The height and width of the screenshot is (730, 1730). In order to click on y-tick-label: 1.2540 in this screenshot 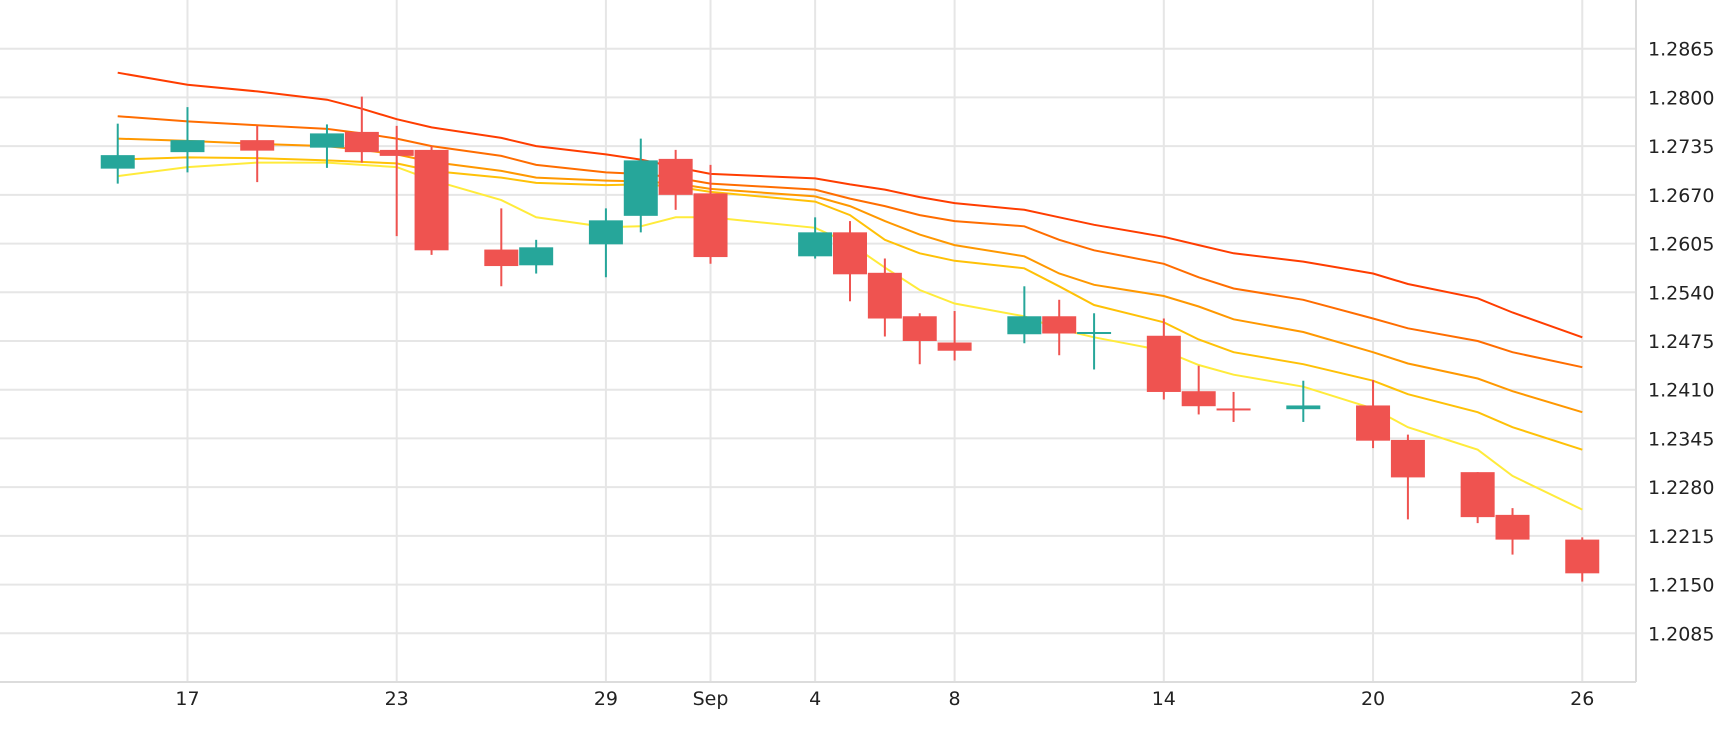, I will do `click(1681, 293)`.